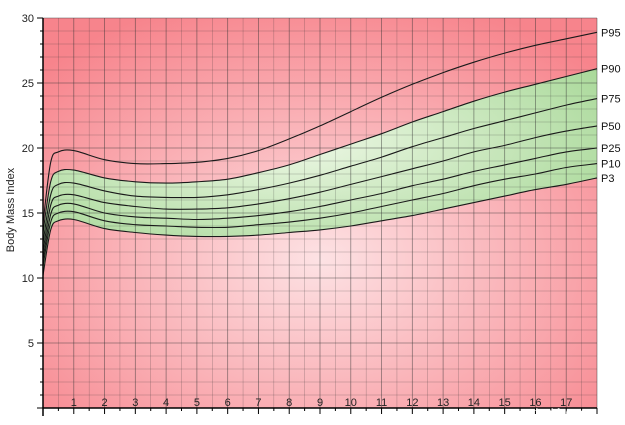  I want to click on series-label-p3: P3, so click(607, 179).